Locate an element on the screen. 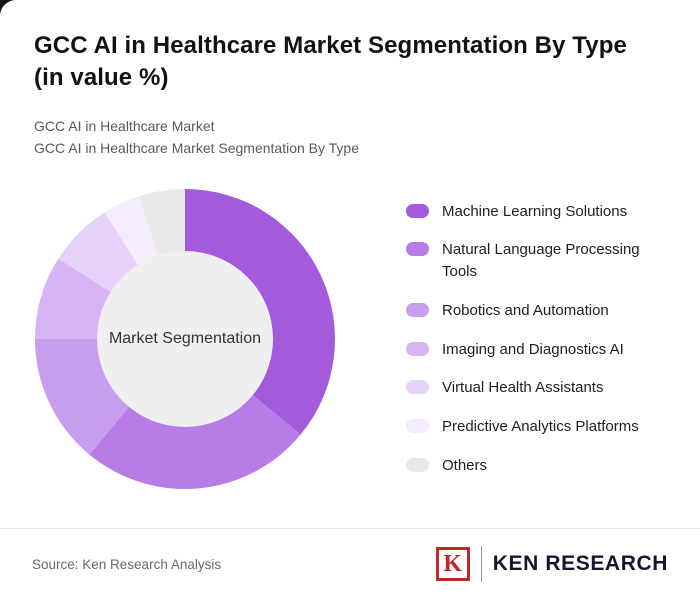 Image resolution: width=700 pixels, height=599 pixels. legend-label: Natural Language Processing Tools is located at coordinates (541, 261).